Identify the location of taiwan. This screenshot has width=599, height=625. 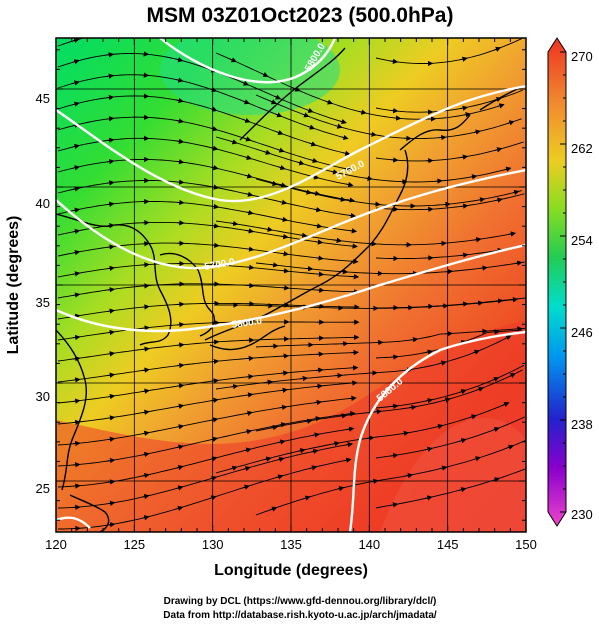
(89, 513).